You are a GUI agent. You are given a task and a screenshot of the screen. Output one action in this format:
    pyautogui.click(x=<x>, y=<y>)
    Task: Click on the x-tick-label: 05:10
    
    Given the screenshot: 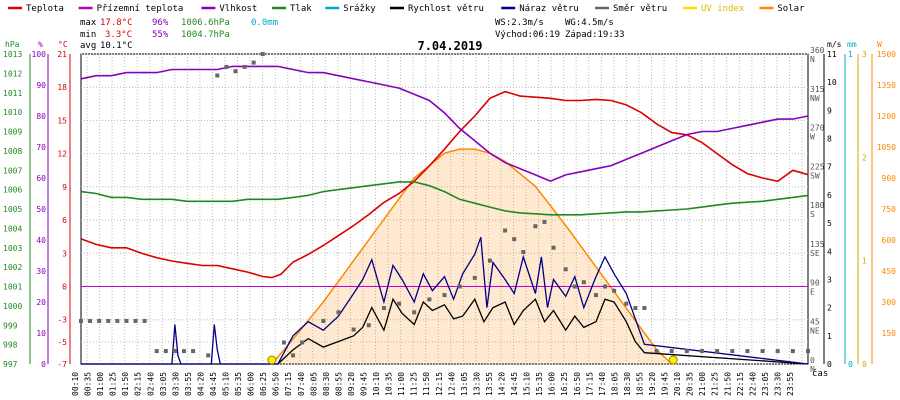 What is the action you would take?
    pyautogui.click(x=226, y=384)
    